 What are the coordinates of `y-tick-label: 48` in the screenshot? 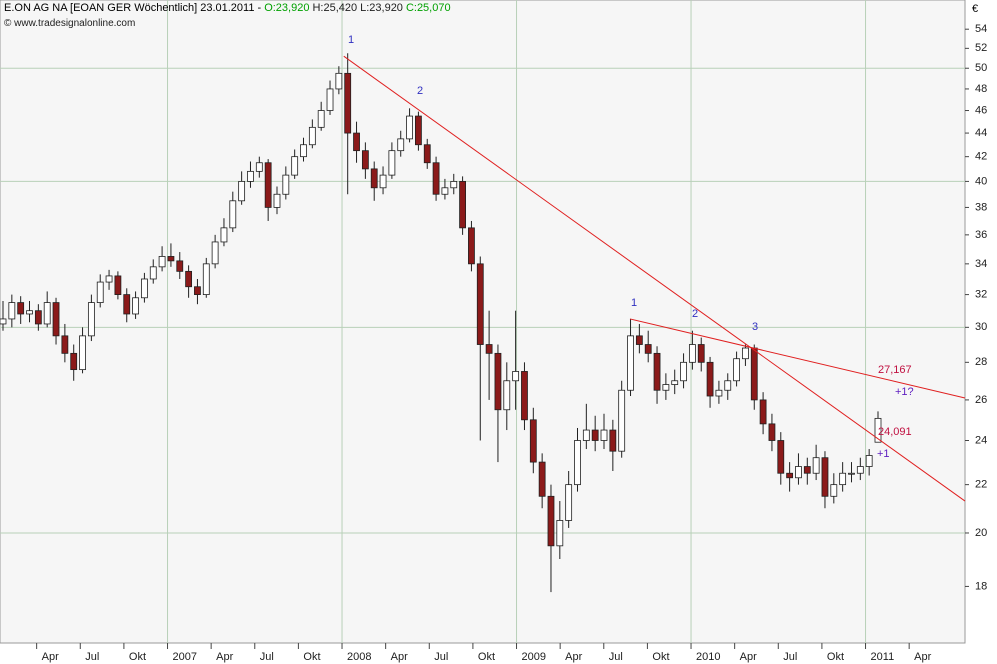 It's located at (981, 89).